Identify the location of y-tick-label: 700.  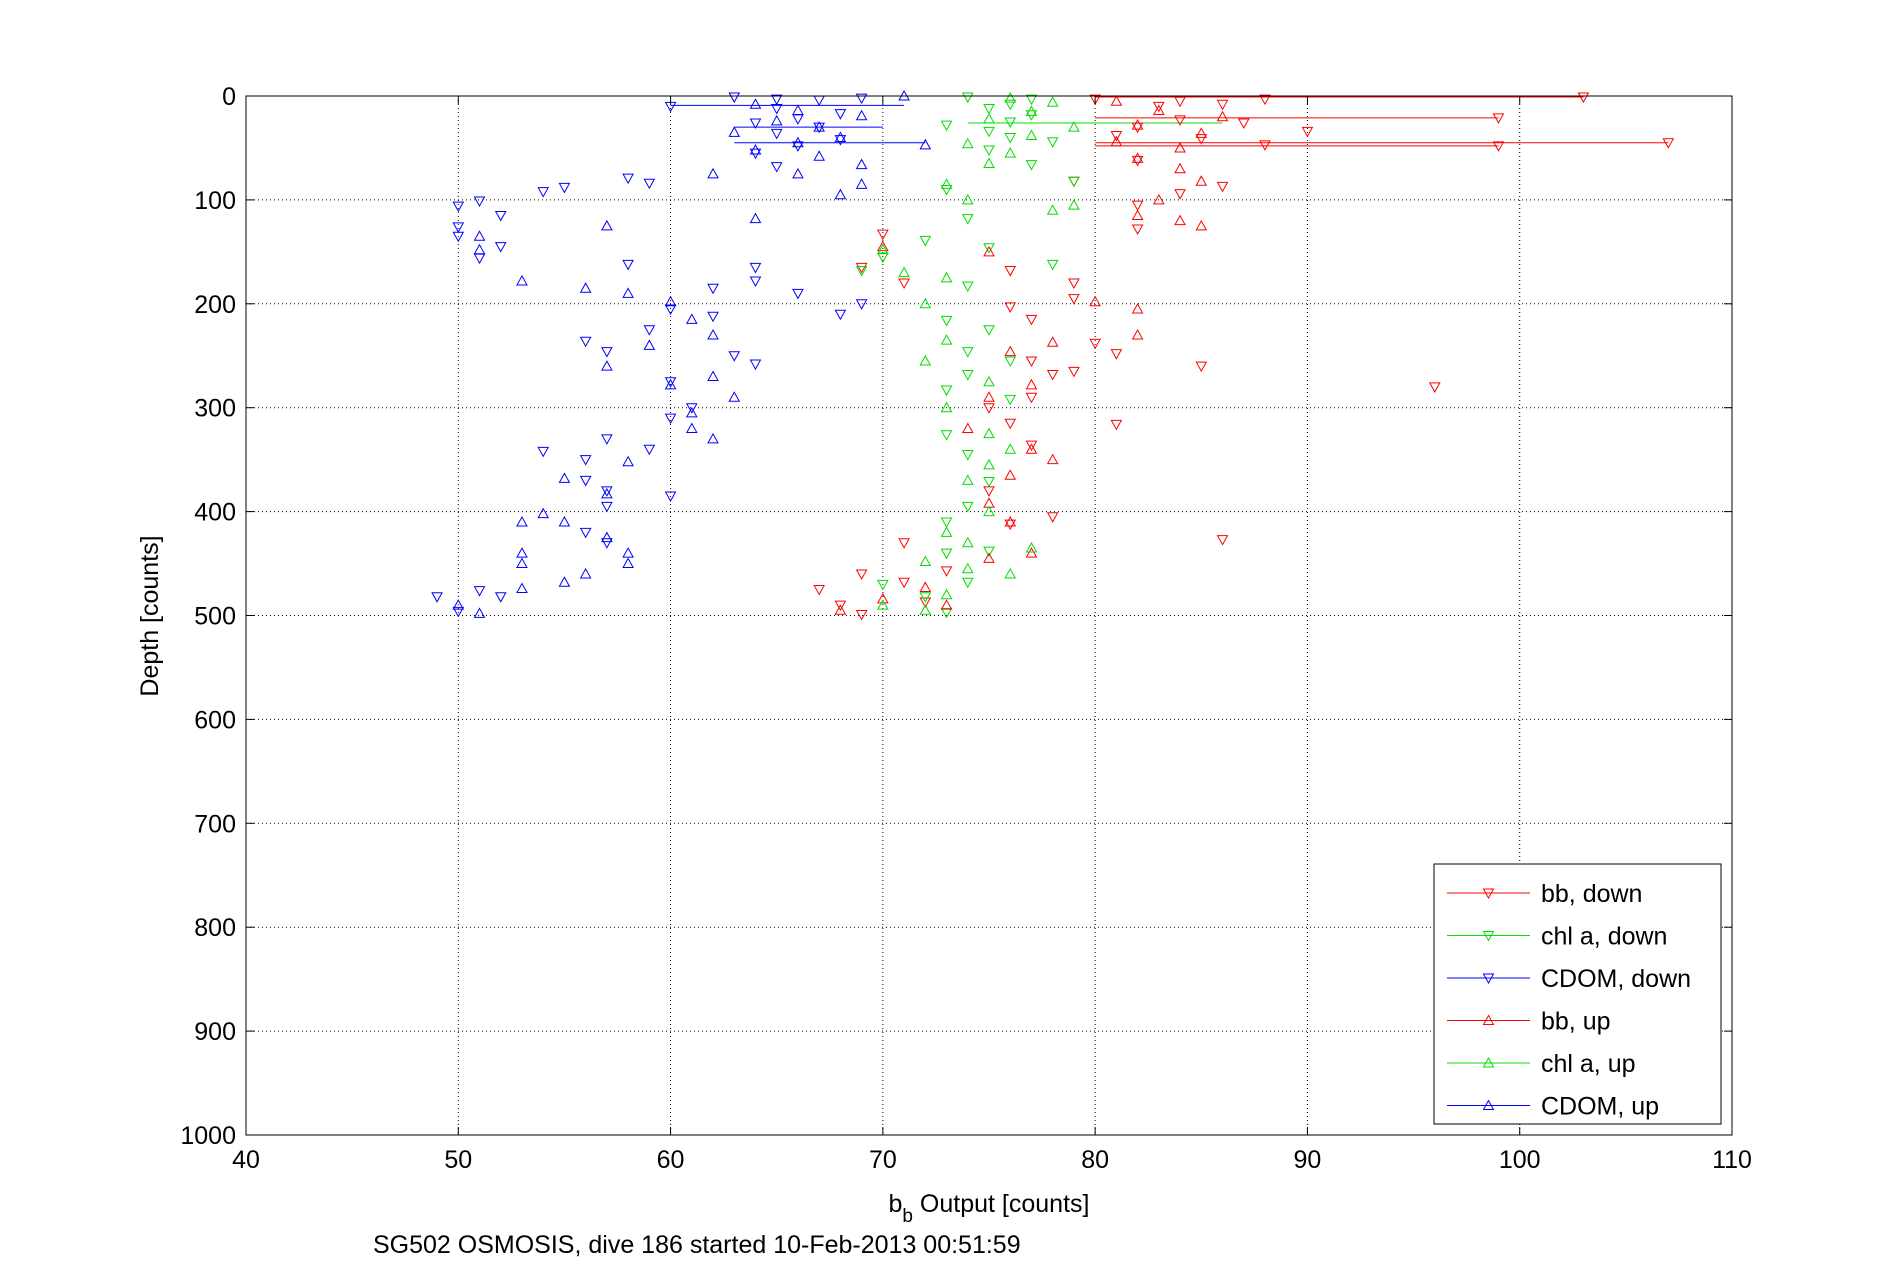
(215, 824).